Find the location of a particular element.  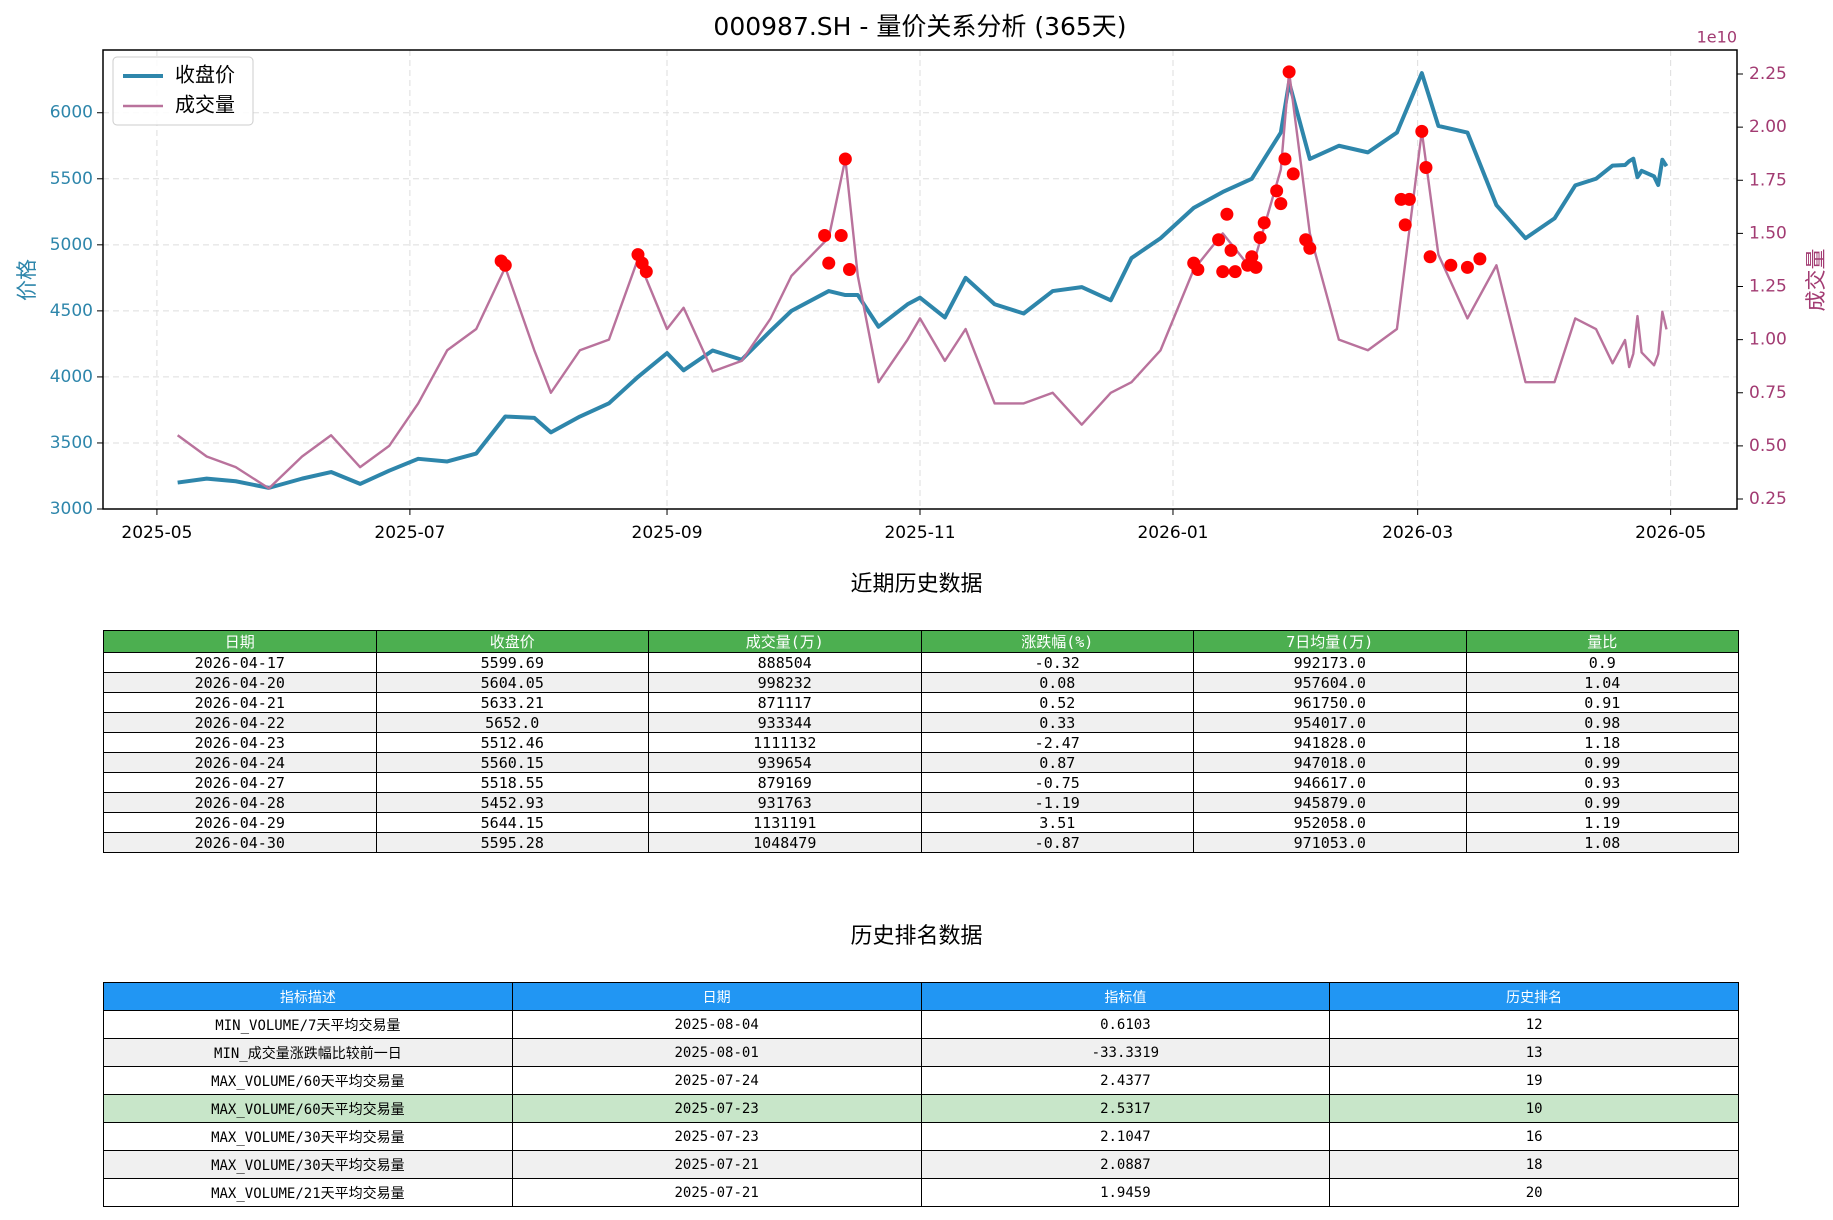

table-cell: 2026-04-27 is located at coordinates (240, 782).